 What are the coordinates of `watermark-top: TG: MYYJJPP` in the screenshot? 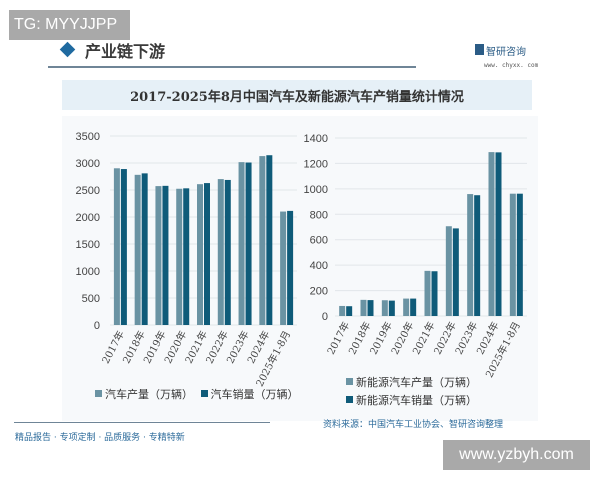 It's located at (69, 25).